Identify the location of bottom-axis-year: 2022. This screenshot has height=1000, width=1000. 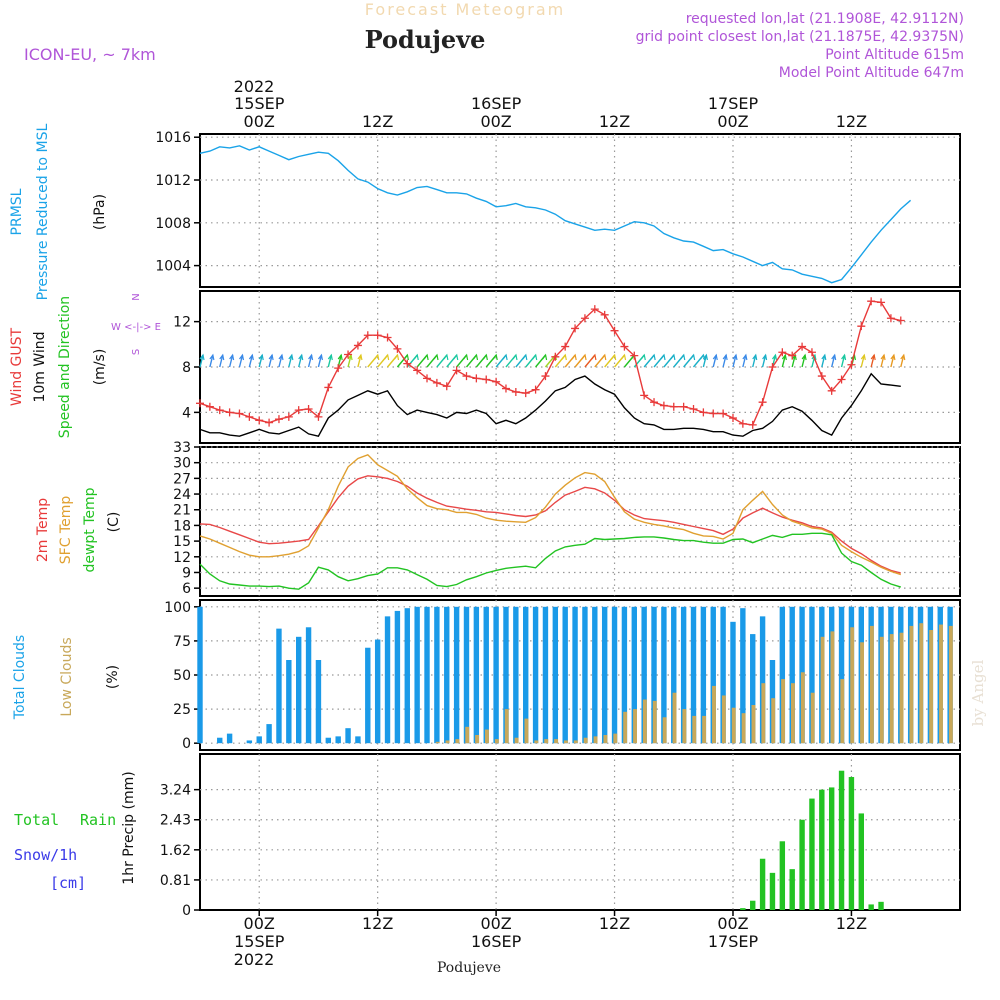
(254, 959).